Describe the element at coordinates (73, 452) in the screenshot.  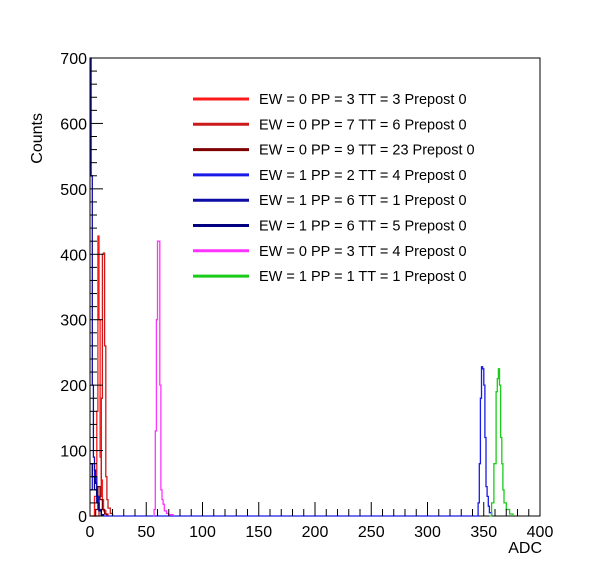
I see `y-tick-label: 100` at that location.